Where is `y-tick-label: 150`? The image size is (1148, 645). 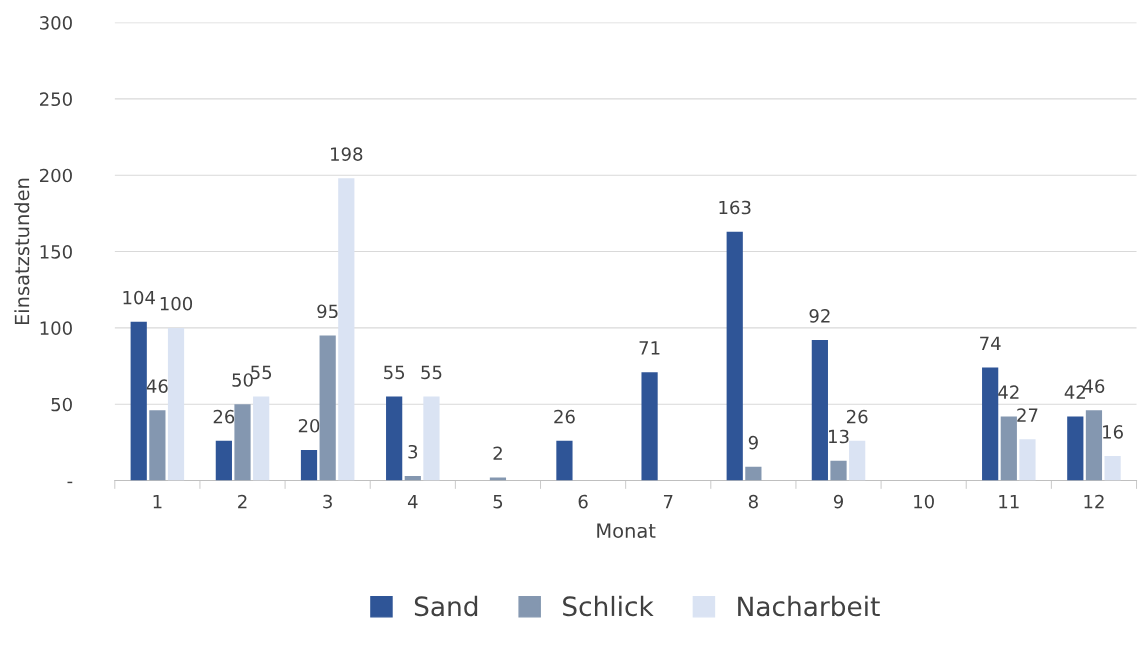 y-tick-label: 150 is located at coordinates (56, 252).